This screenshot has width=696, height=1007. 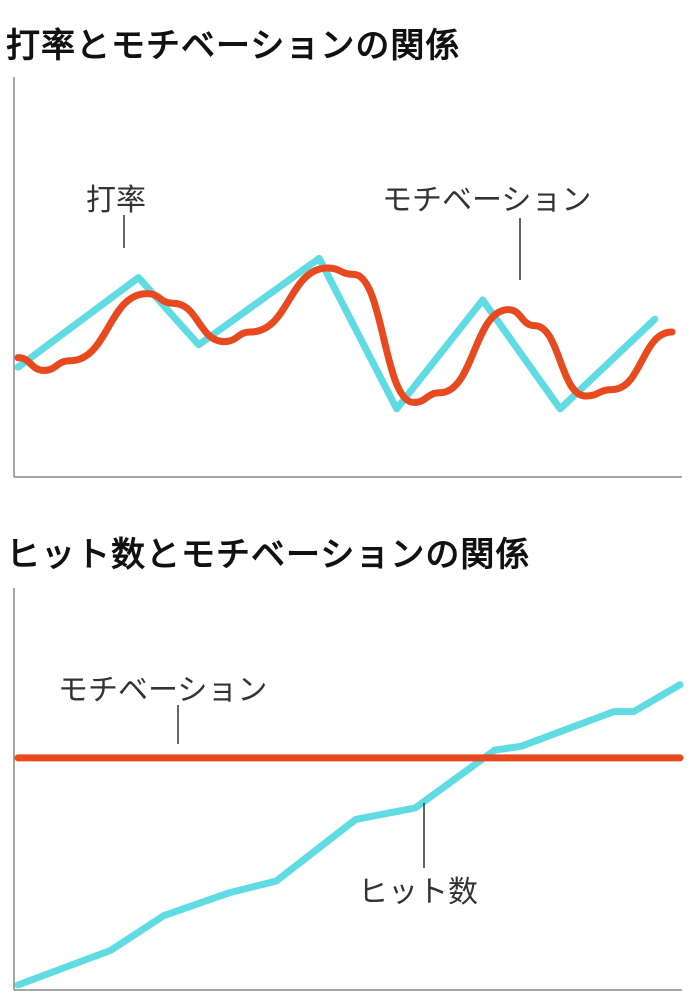 What do you see at coordinates (418, 892) in the screenshot?
I see `chart2-hits-label: ヒット数` at bounding box center [418, 892].